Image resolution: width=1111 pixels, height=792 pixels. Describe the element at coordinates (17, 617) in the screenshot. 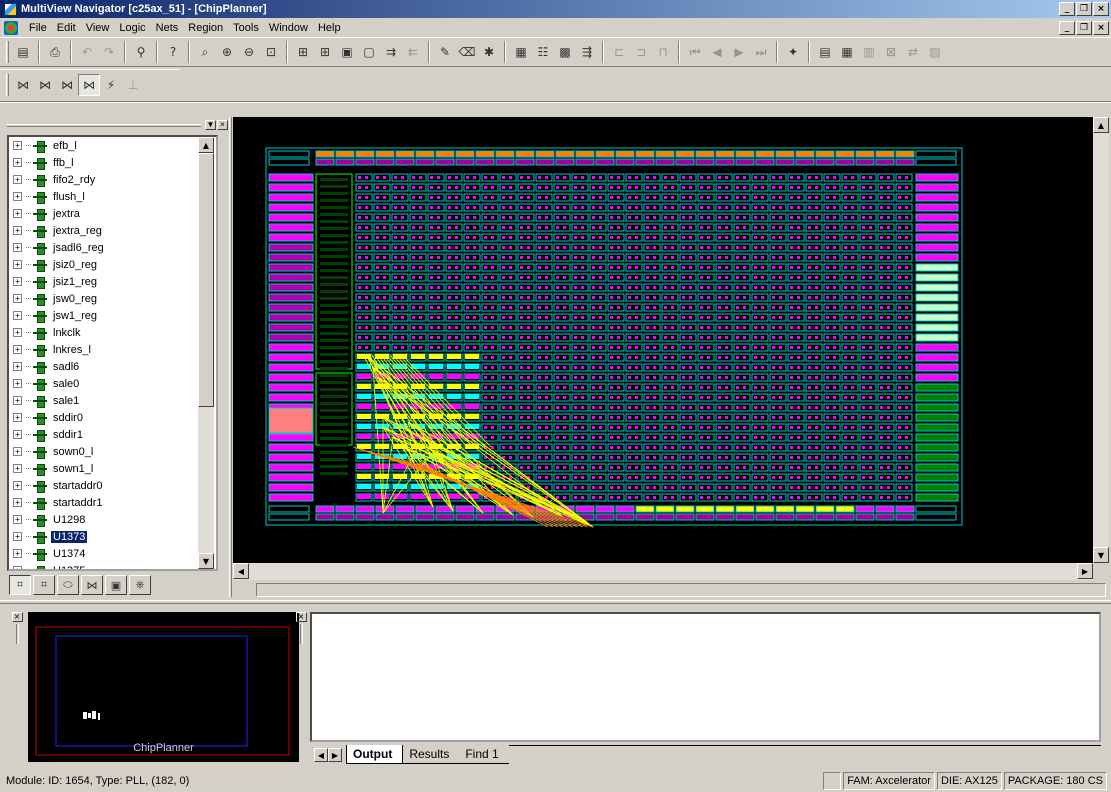

I see `overview-close-button: ×` at that location.